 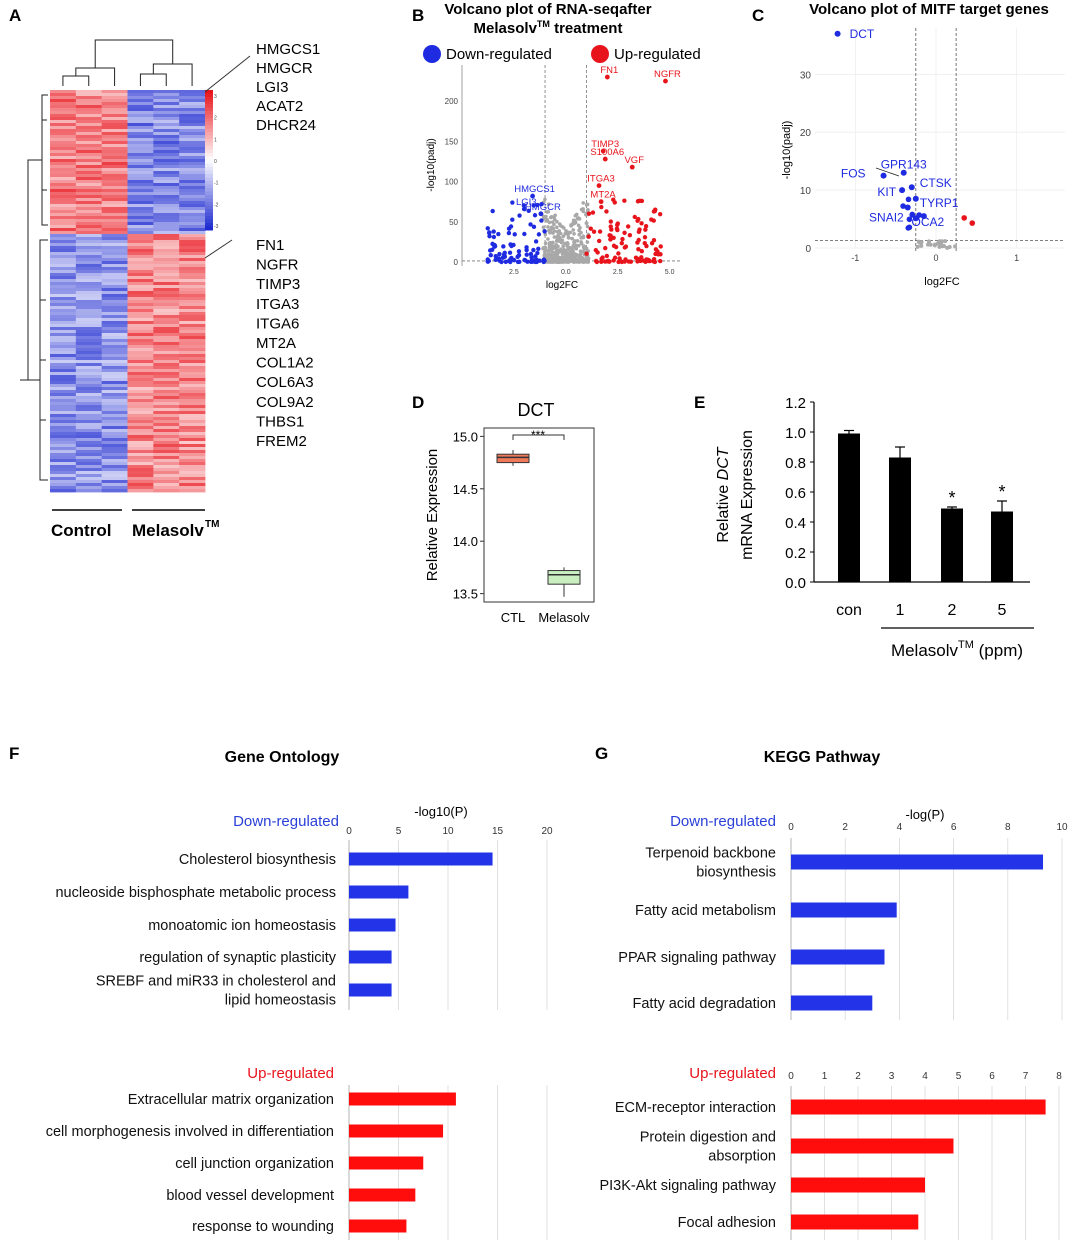 What do you see at coordinates (215, 119) in the screenshot?
I see `colorbar-tick: 2` at bounding box center [215, 119].